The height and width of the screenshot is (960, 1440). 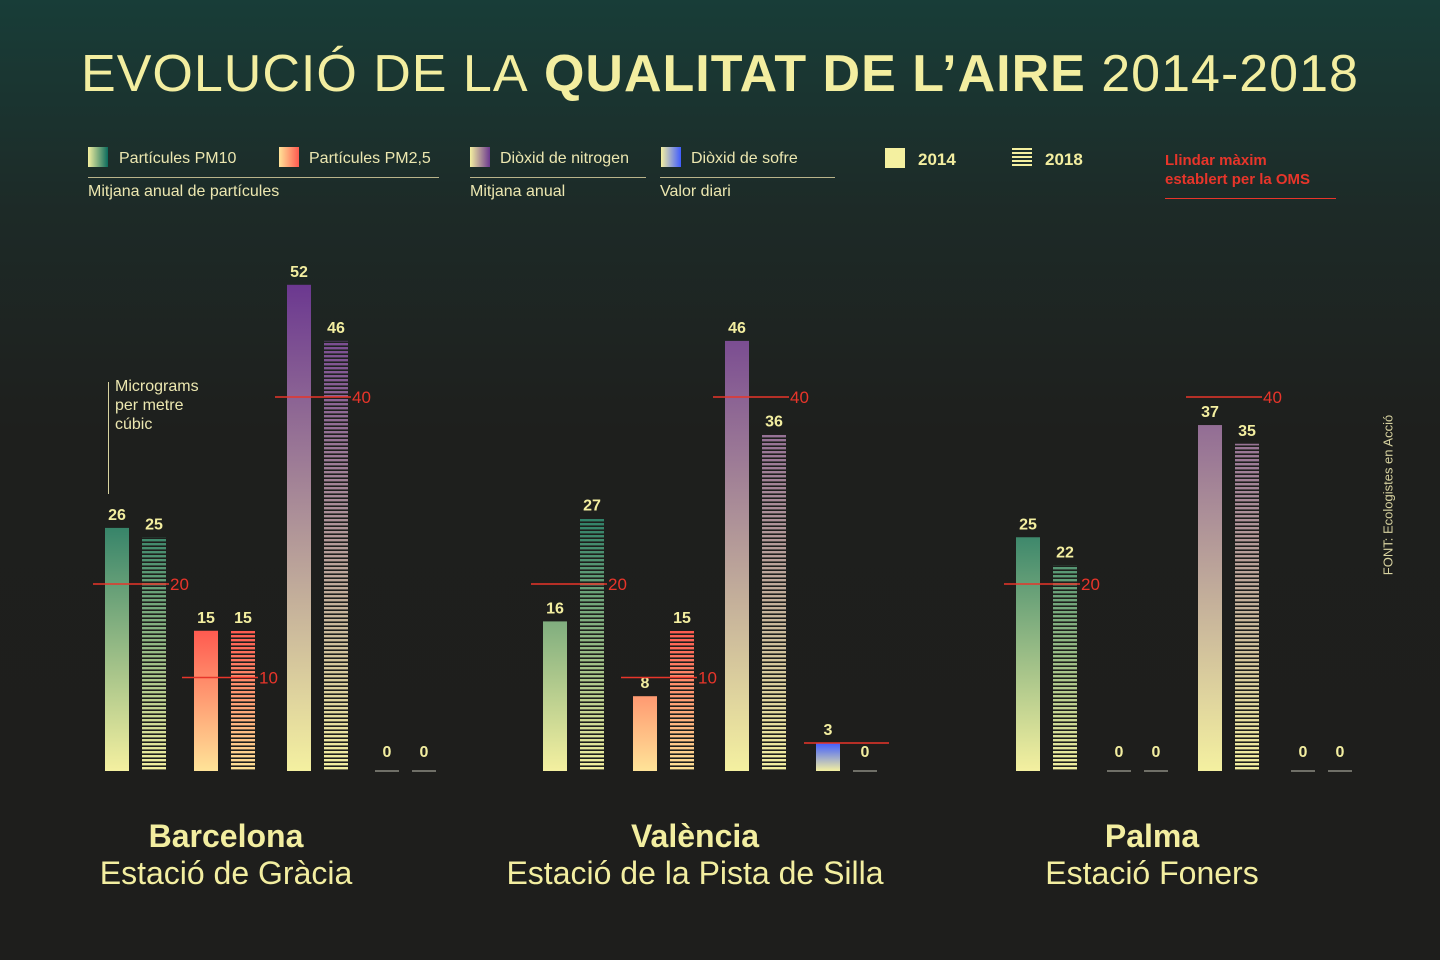 What do you see at coordinates (1250, 198) in the screenshot?
I see `threshold-legend-line` at bounding box center [1250, 198].